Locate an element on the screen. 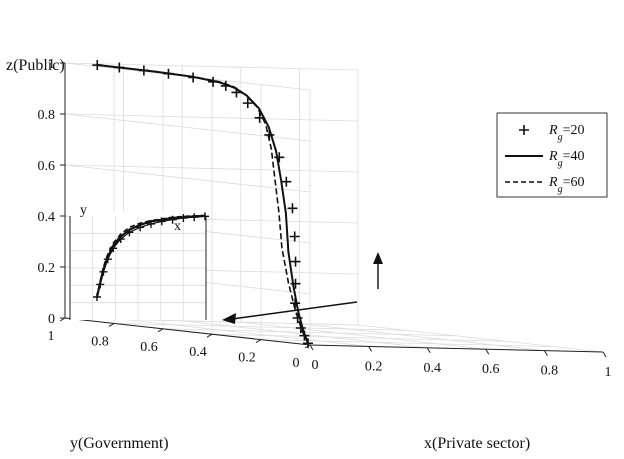 The height and width of the screenshot is (459, 624). x-tick-label-5: 1 is located at coordinates (608, 372).